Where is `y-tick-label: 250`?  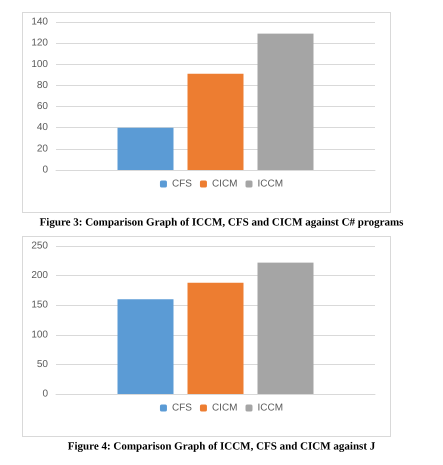
y-tick-label: 250 is located at coordinates (39, 246).